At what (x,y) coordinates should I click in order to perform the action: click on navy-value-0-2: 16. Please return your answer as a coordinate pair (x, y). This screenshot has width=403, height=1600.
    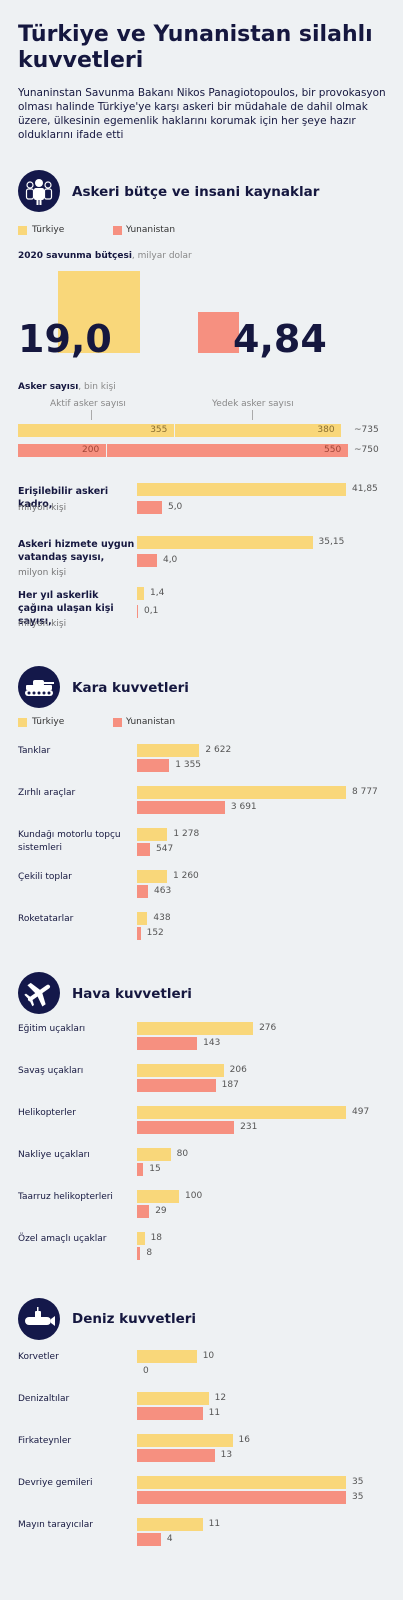
    Looking at the image, I should click on (244, 1440).